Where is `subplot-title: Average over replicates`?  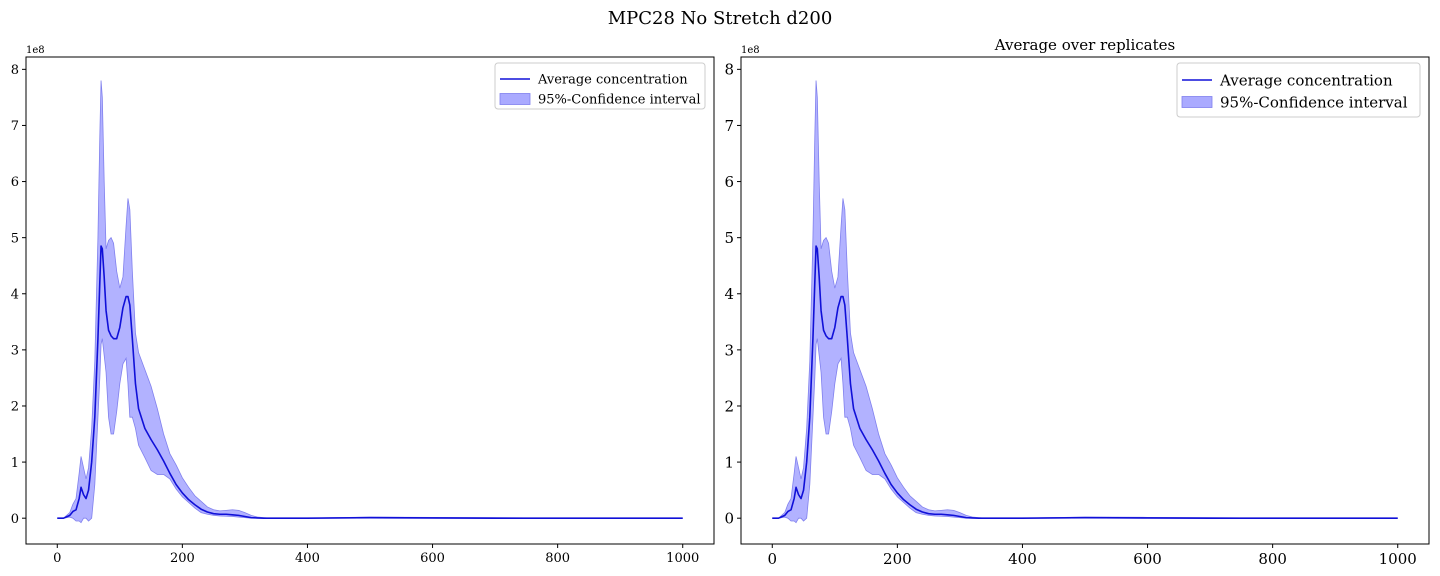
subplot-title: Average over replicates is located at coordinates (1084, 45).